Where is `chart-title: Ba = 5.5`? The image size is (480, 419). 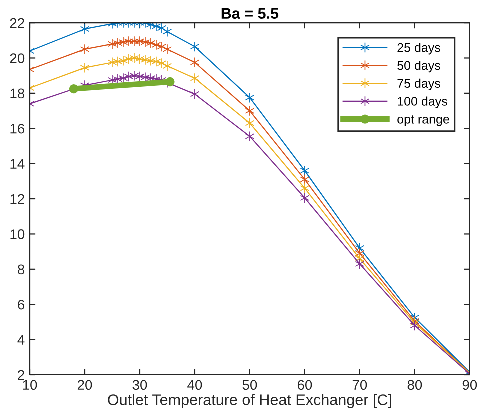 chart-title: Ba = 5.5 is located at coordinates (250, 14).